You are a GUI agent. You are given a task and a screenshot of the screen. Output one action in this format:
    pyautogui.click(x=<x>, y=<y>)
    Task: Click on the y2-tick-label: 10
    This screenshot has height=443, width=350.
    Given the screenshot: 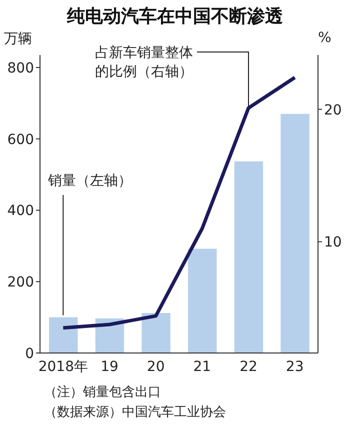 What is the action you would take?
    pyautogui.click(x=333, y=242)
    